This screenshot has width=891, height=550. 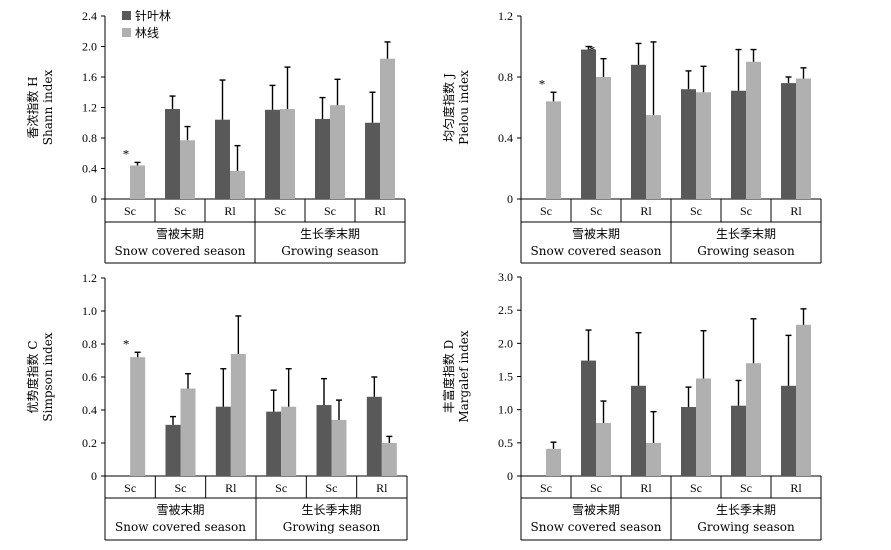 What do you see at coordinates (505, 310) in the screenshot?
I see `y-tick-label: 2.5` at bounding box center [505, 310].